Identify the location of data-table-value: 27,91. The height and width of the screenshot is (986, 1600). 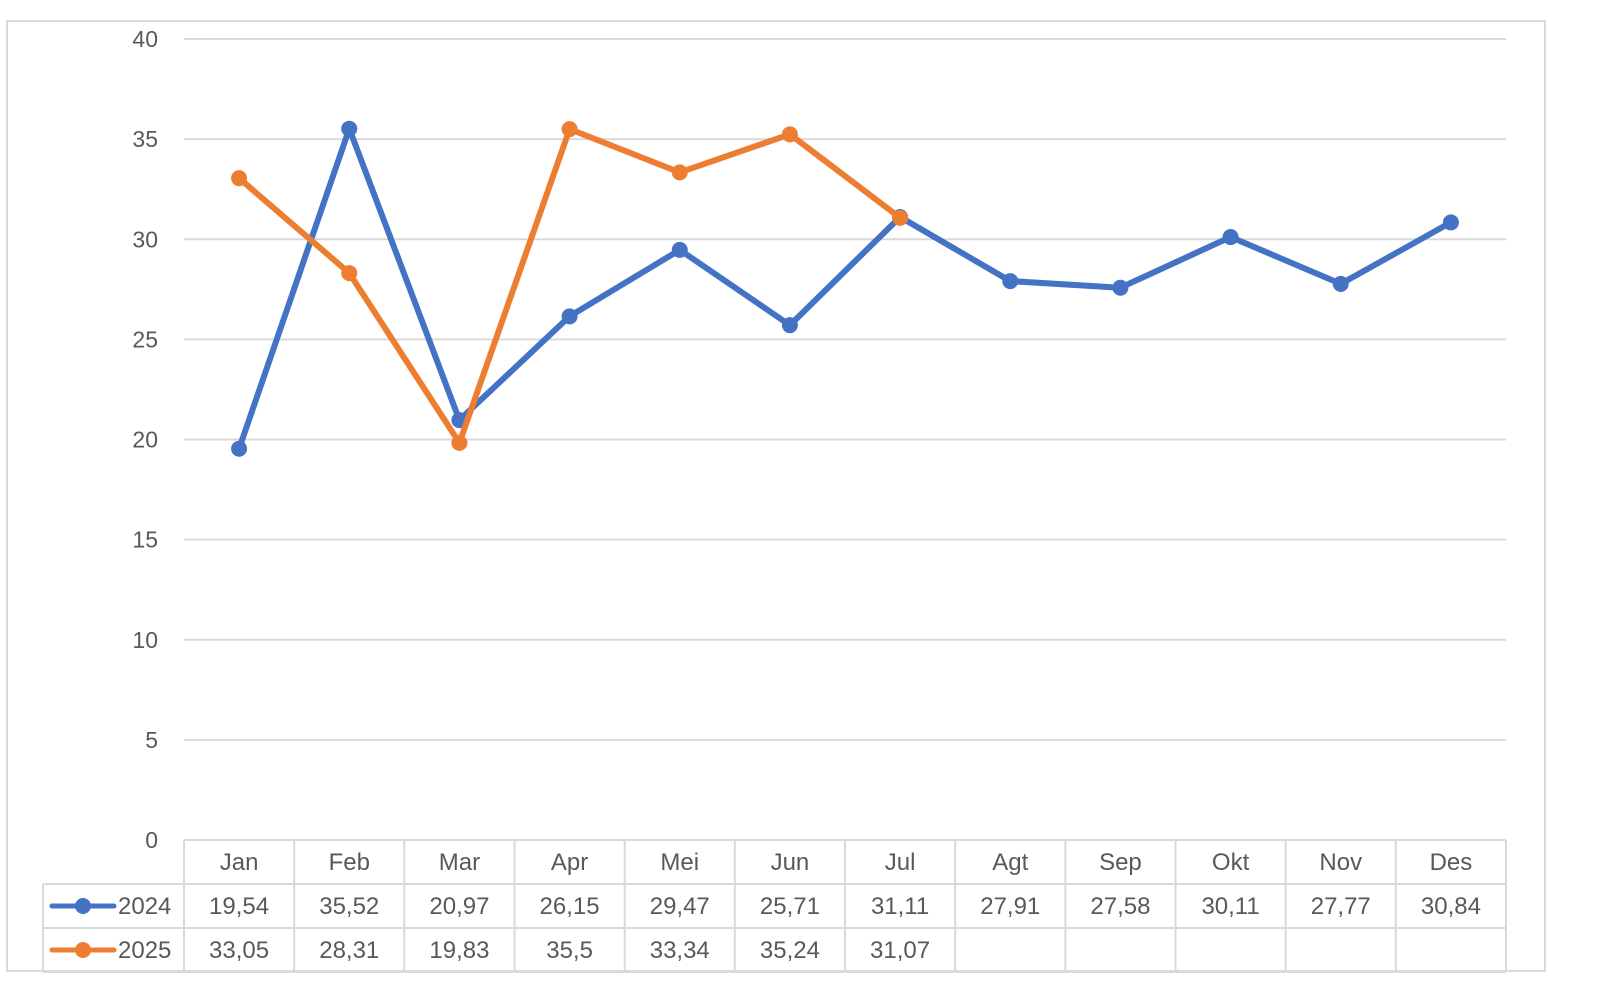
(1010, 906).